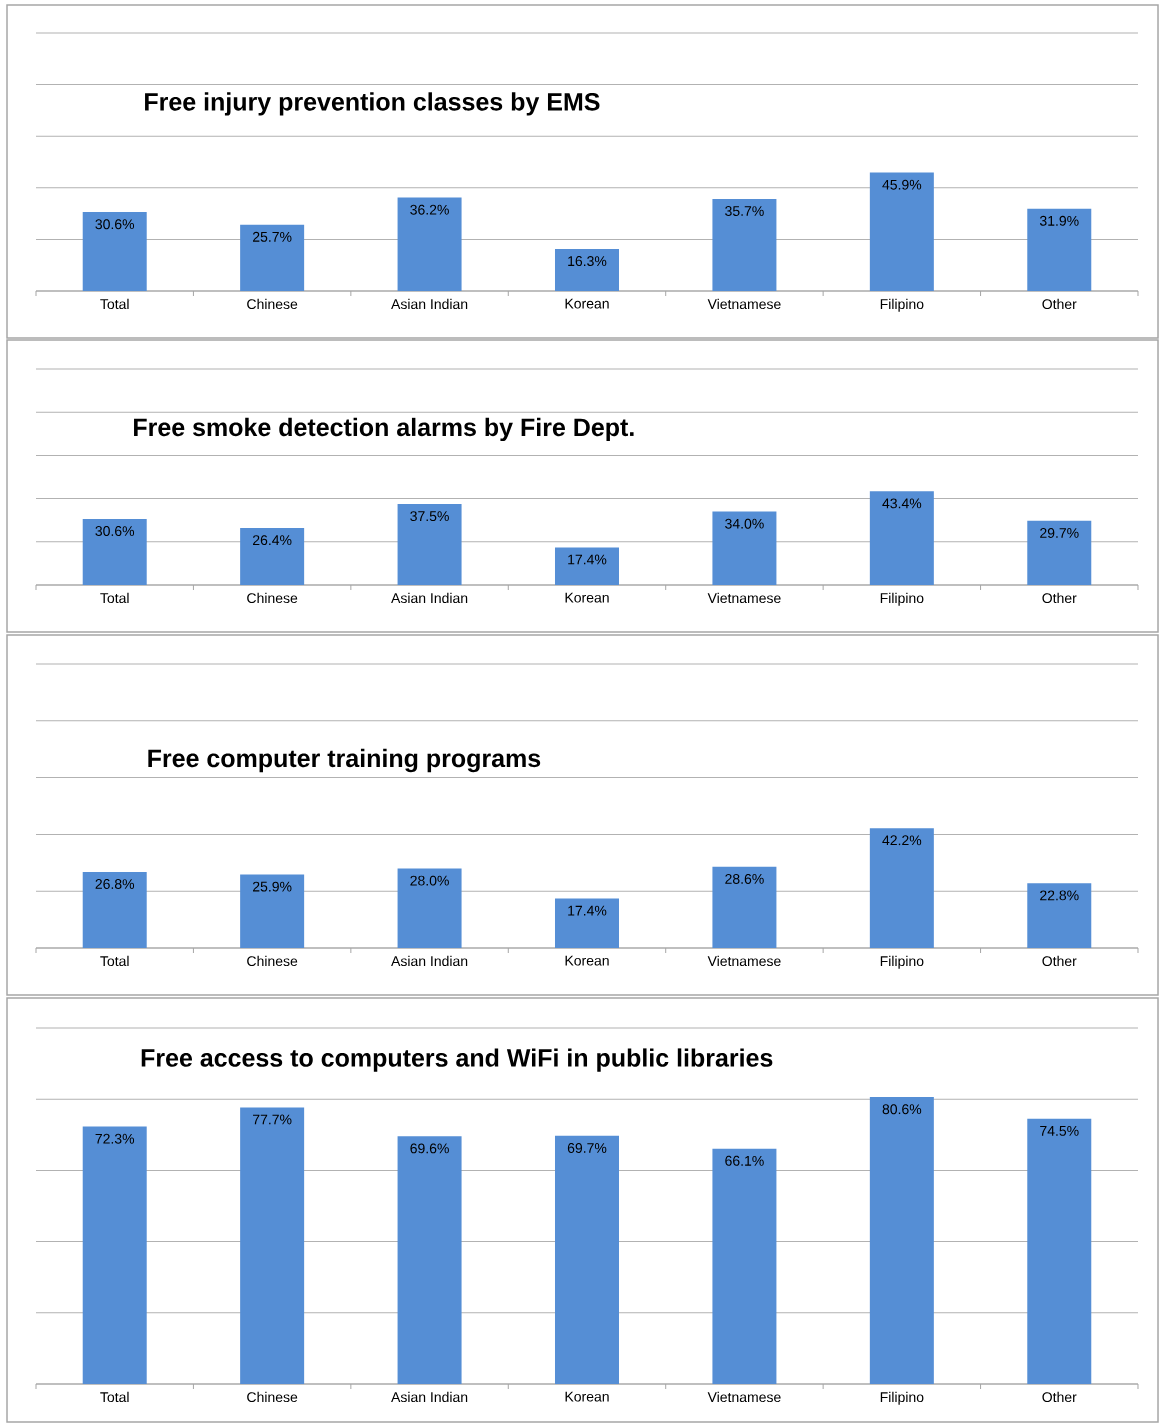 The width and height of the screenshot is (1159, 1424). What do you see at coordinates (429, 880) in the screenshot?
I see `data-label: 28.0%` at bounding box center [429, 880].